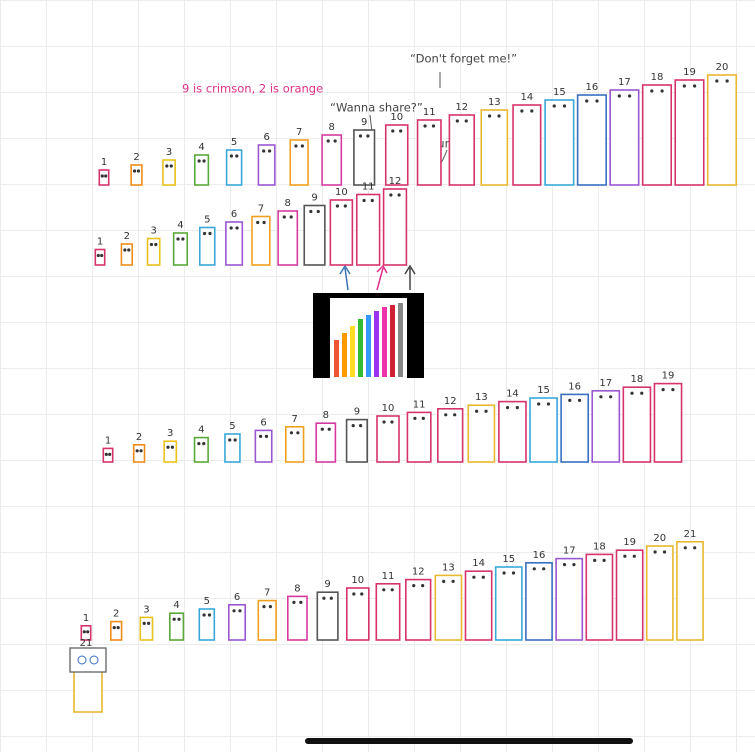 The width and height of the screenshot is (755, 756). What do you see at coordinates (153, 231) in the screenshot?
I see `number-label: 3` at bounding box center [153, 231].